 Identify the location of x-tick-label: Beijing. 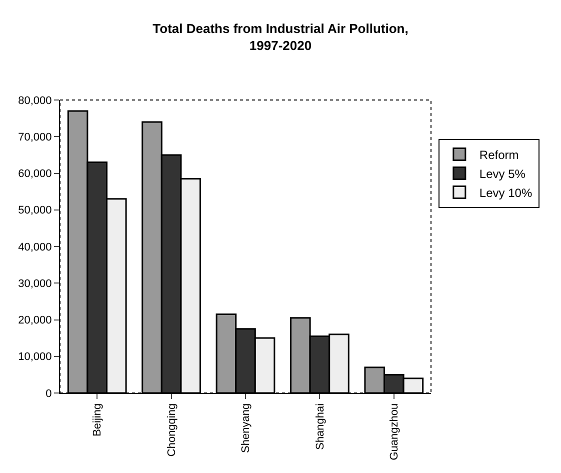
(98, 419).